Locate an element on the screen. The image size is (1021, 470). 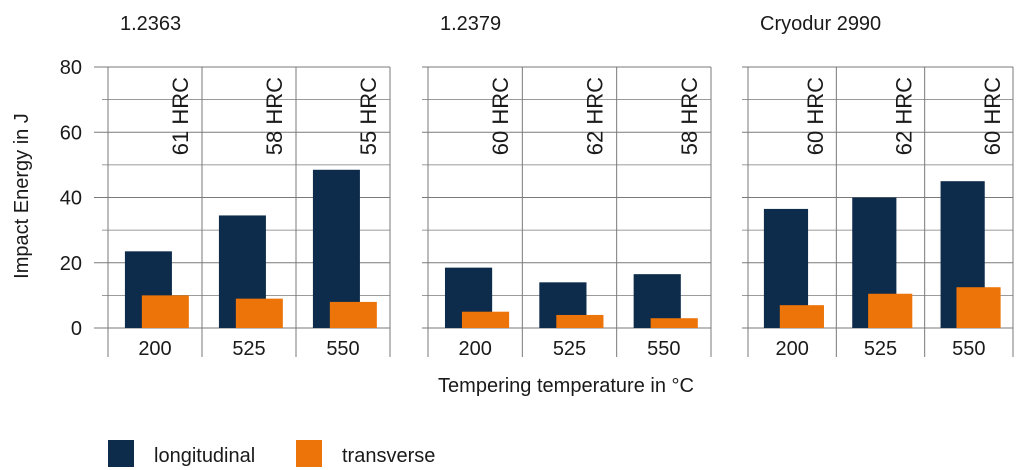
y-tick-label: 80 is located at coordinates (71, 68).